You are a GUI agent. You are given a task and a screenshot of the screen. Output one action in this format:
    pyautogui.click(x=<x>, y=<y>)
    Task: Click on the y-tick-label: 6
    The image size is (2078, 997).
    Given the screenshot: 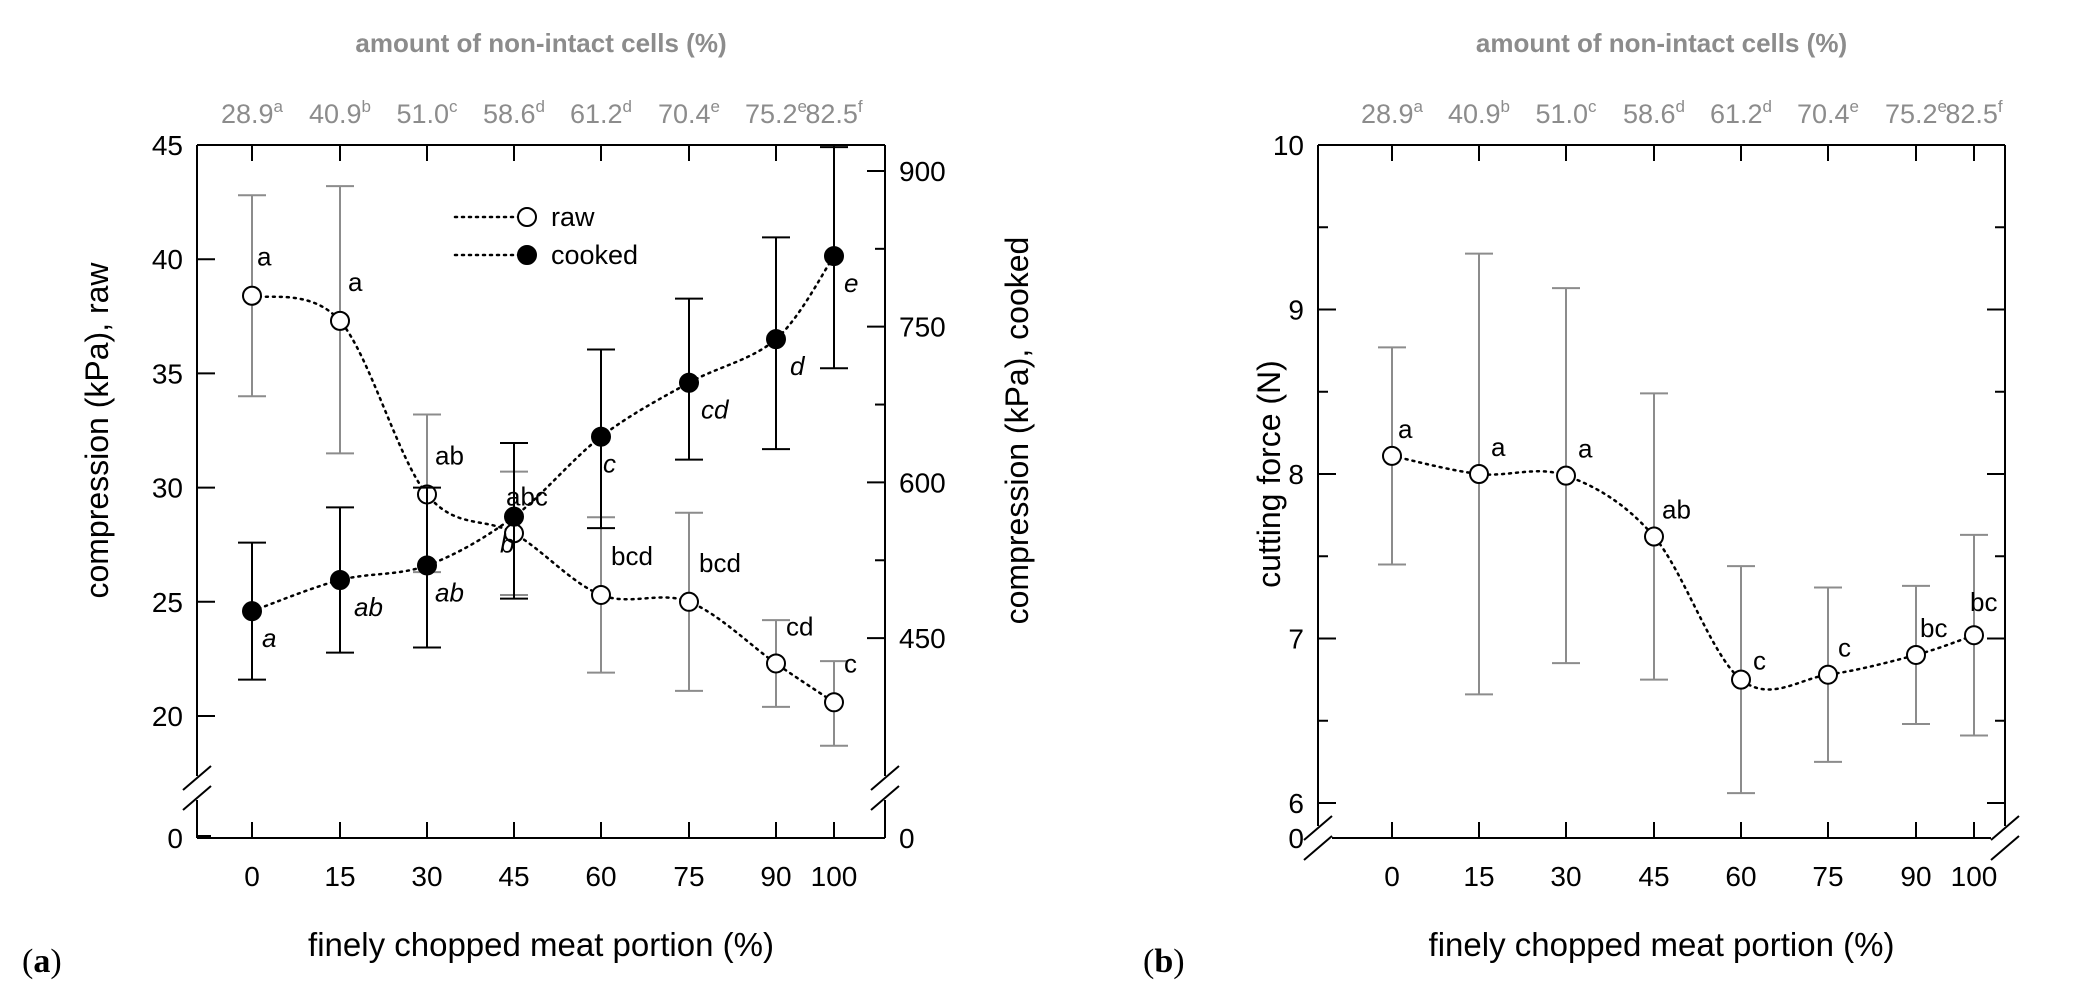 What is the action you would take?
    pyautogui.click(x=1296, y=803)
    